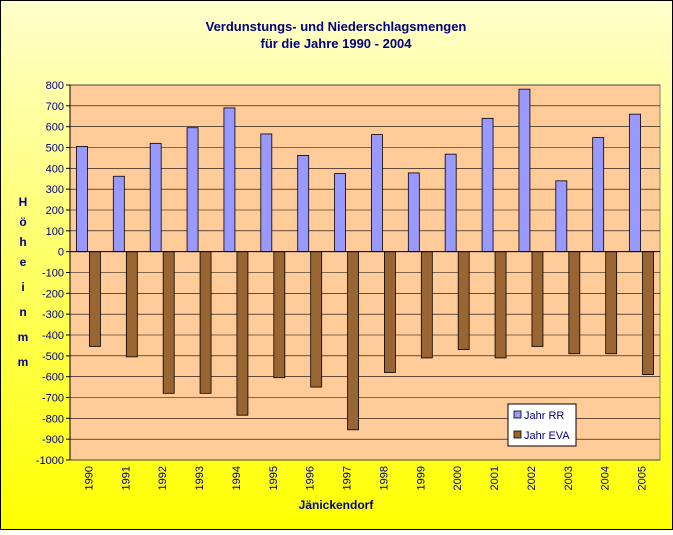  I want to click on x-tick-label-1999: 1999, so click(421, 478).